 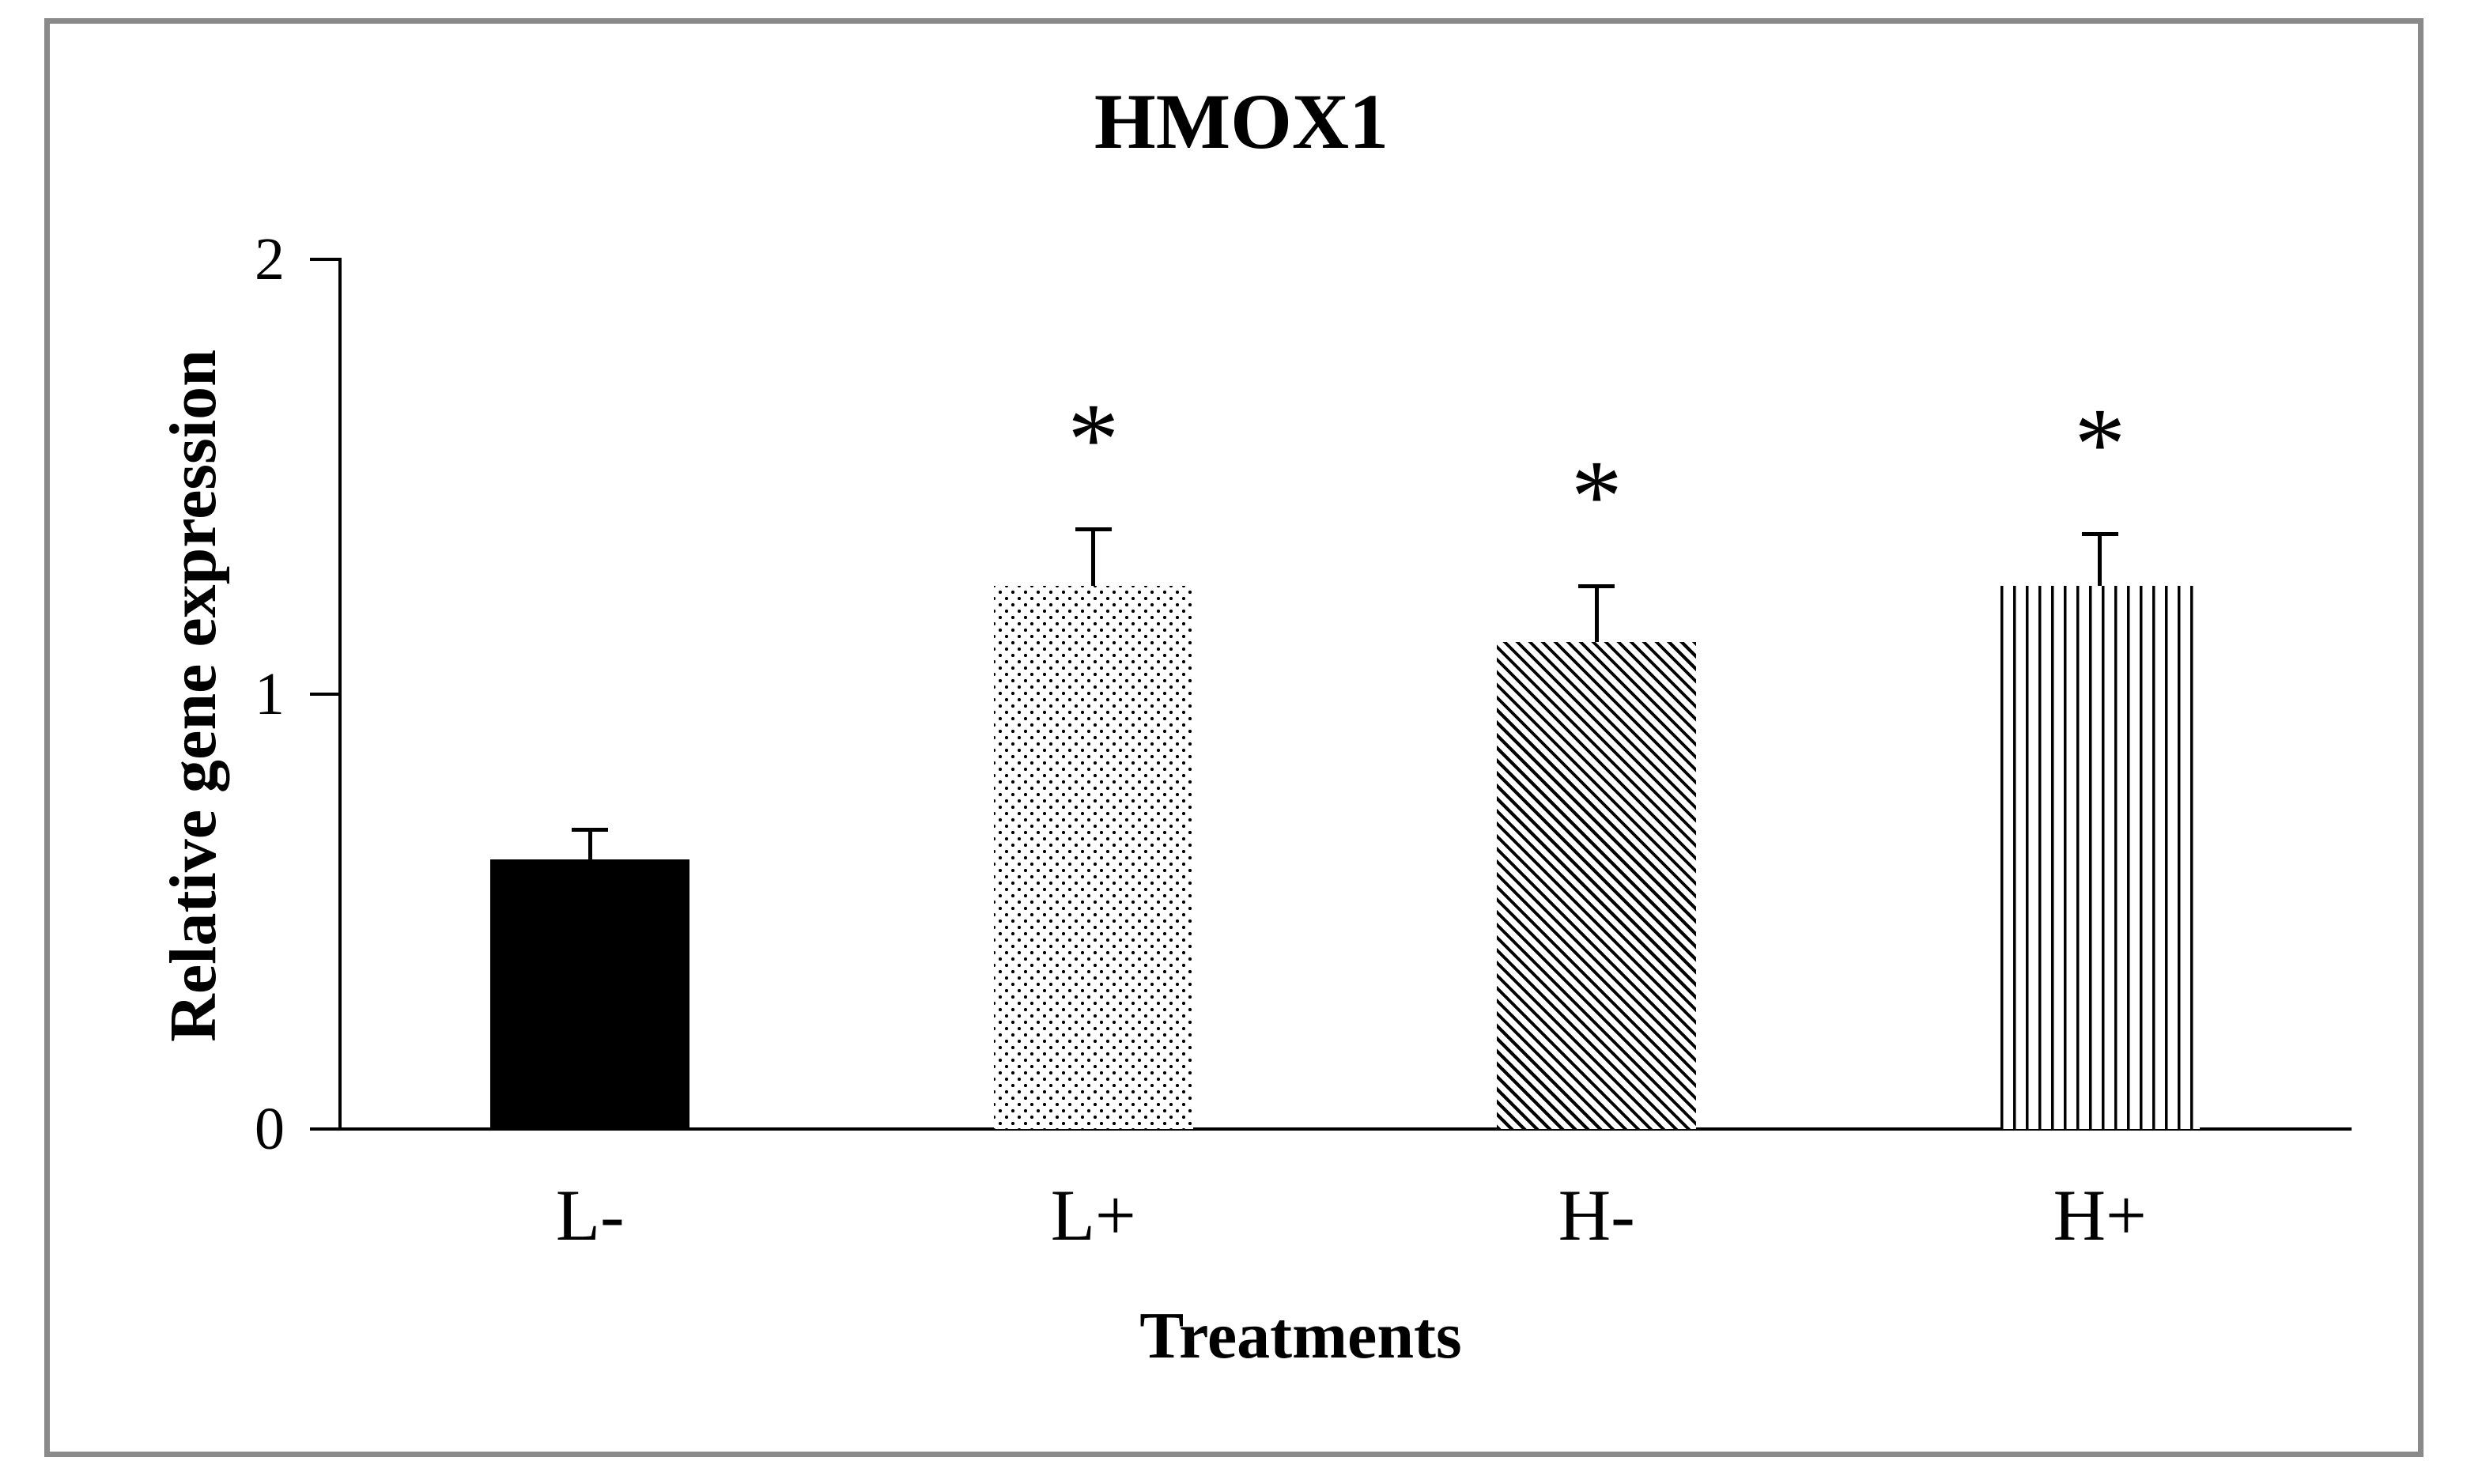 I want to click on x-category-label: H-, so click(x=1596, y=1215).